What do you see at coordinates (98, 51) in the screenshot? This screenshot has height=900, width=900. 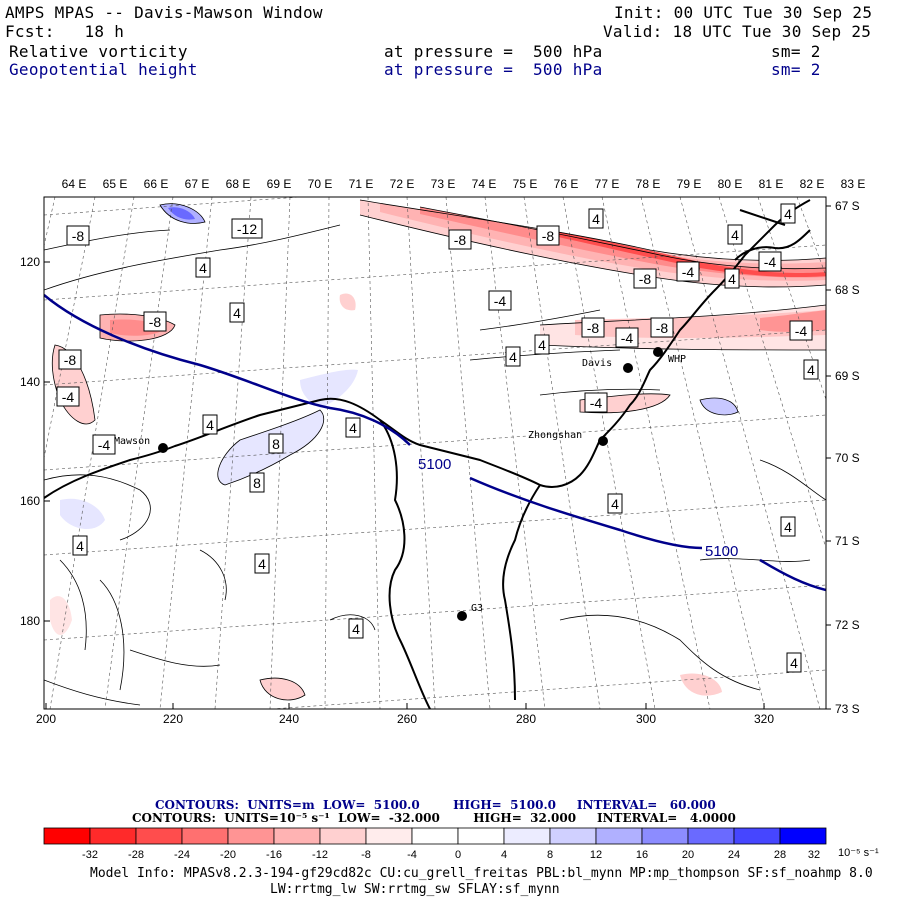 I see `field1-name: Relative vorticity` at bounding box center [98, 51].